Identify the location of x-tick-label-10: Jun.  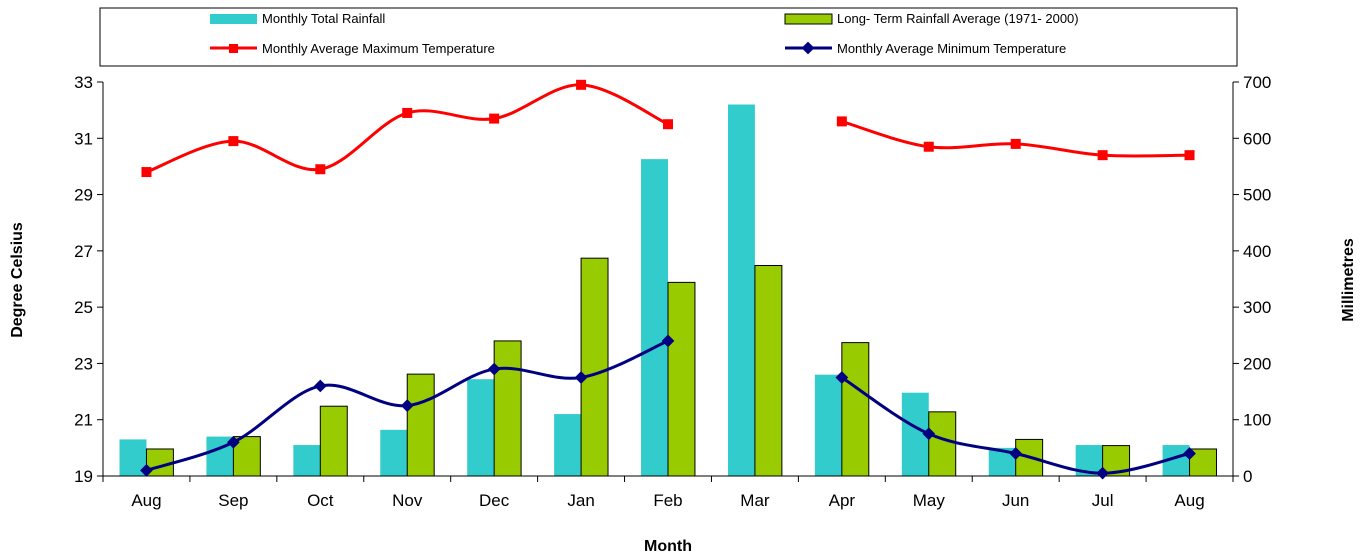
(1015, 500).